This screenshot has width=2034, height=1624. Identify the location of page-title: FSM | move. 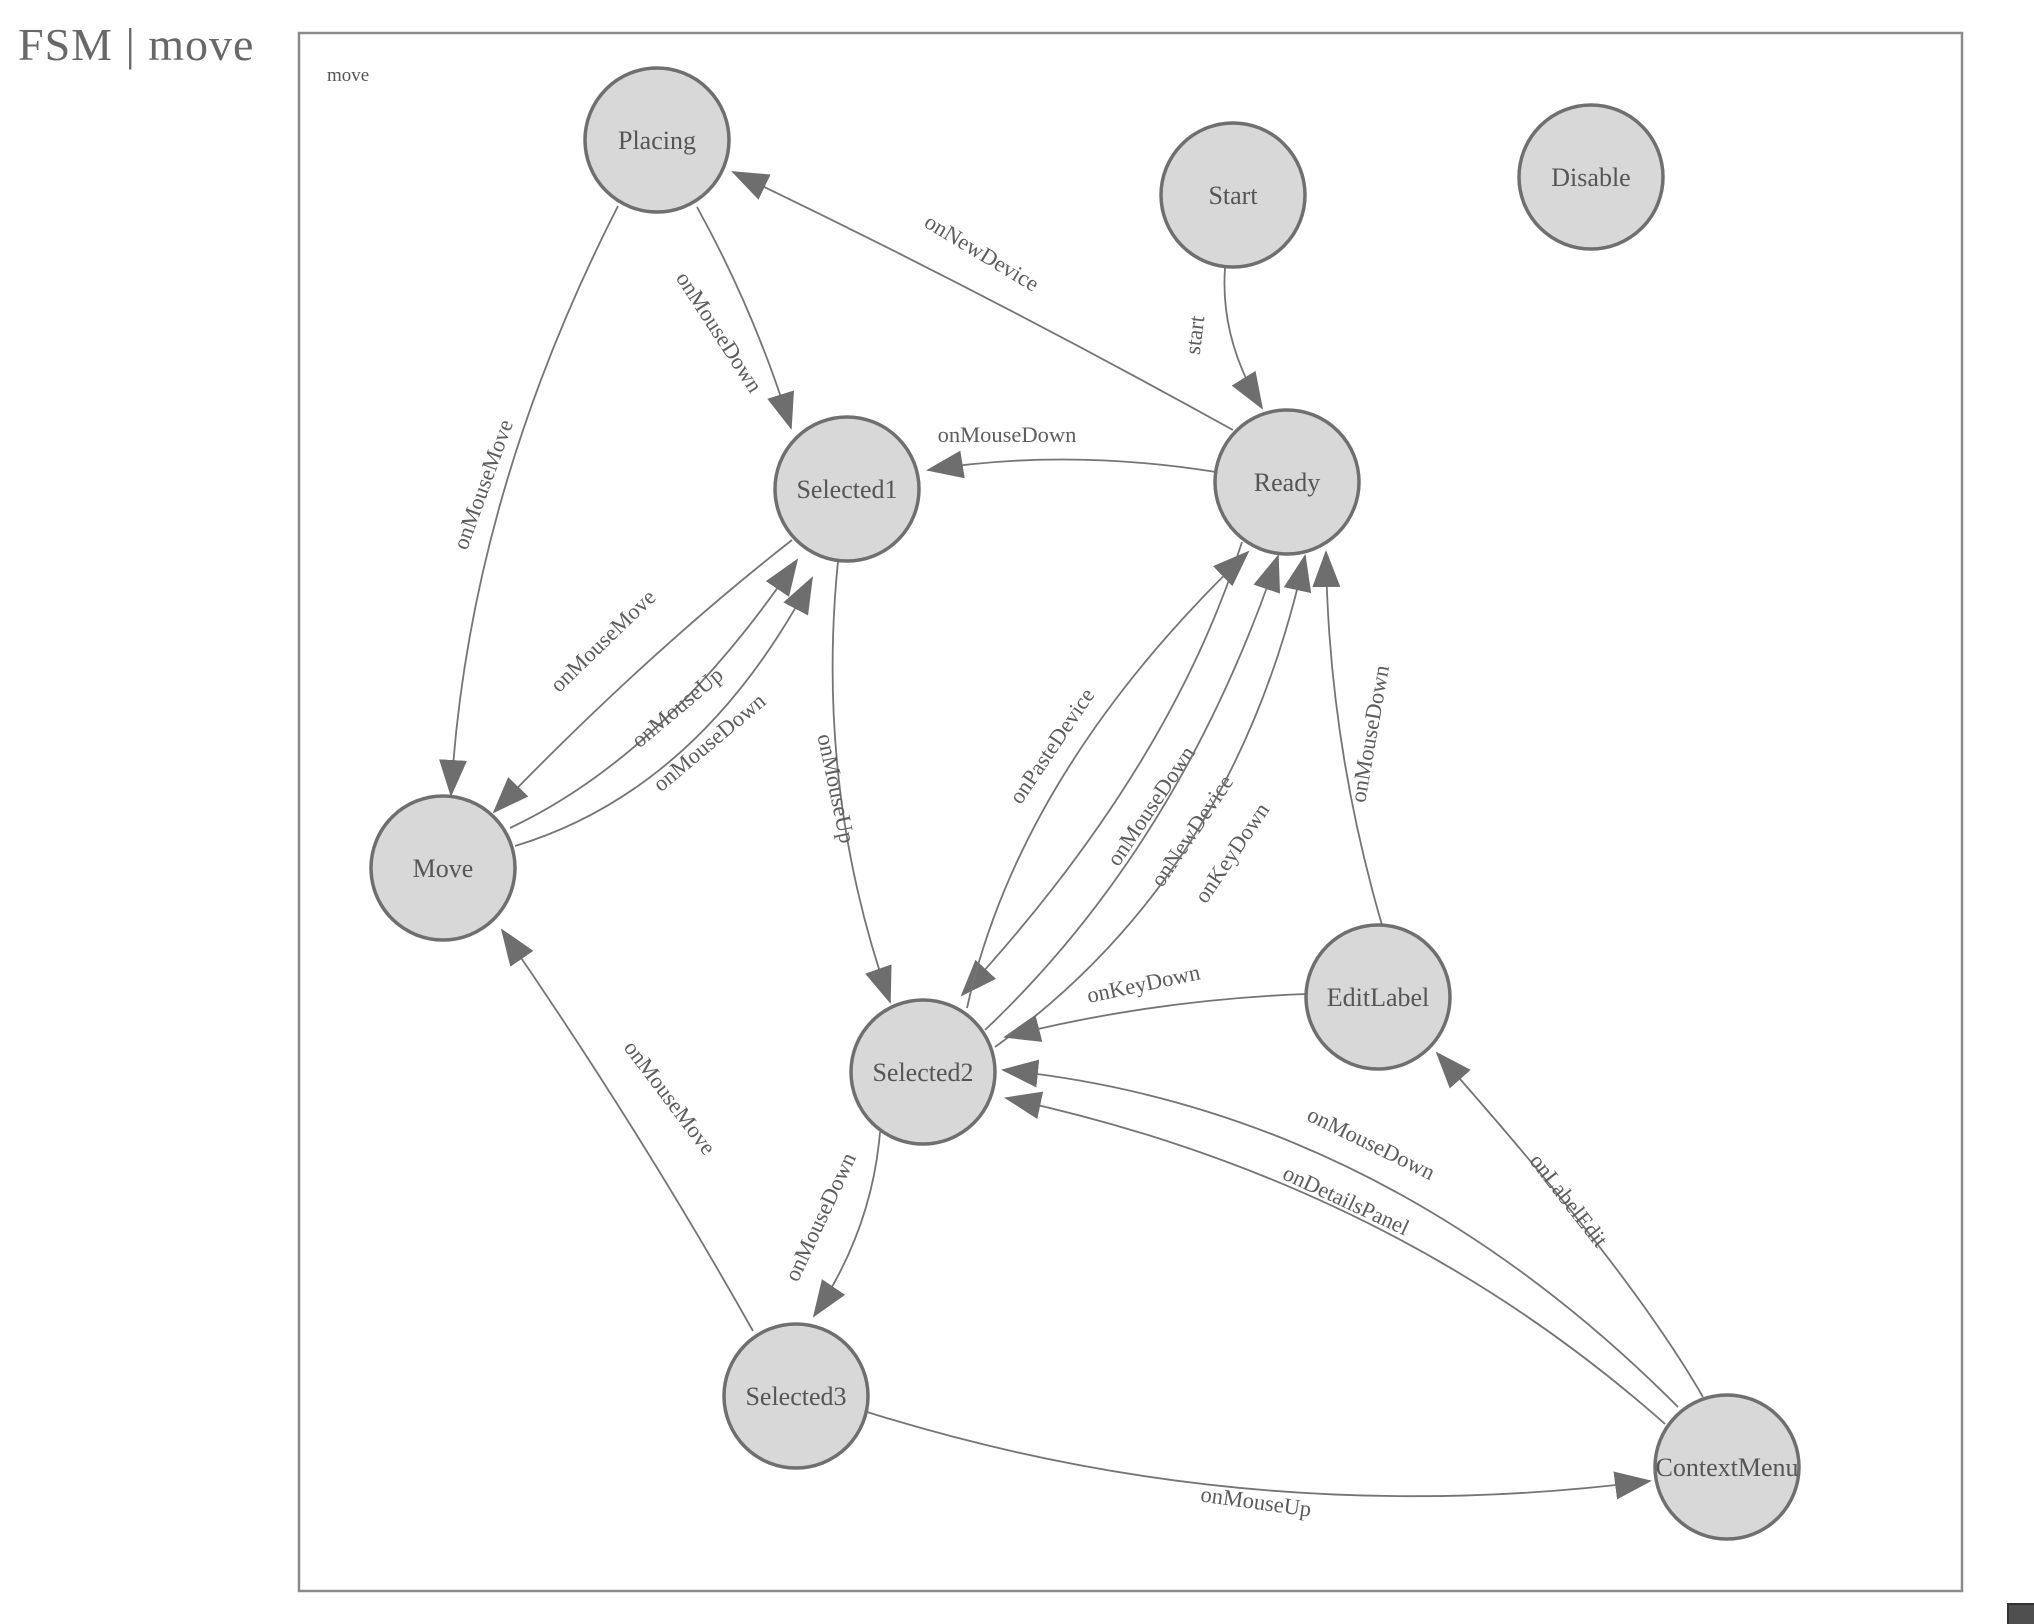
(136, 44).